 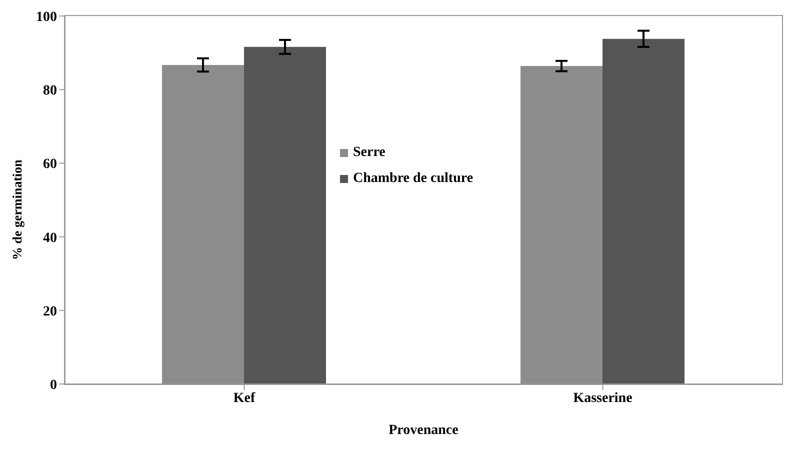 I want to click on y-tick-label: 40, so click(x=50, y=238).